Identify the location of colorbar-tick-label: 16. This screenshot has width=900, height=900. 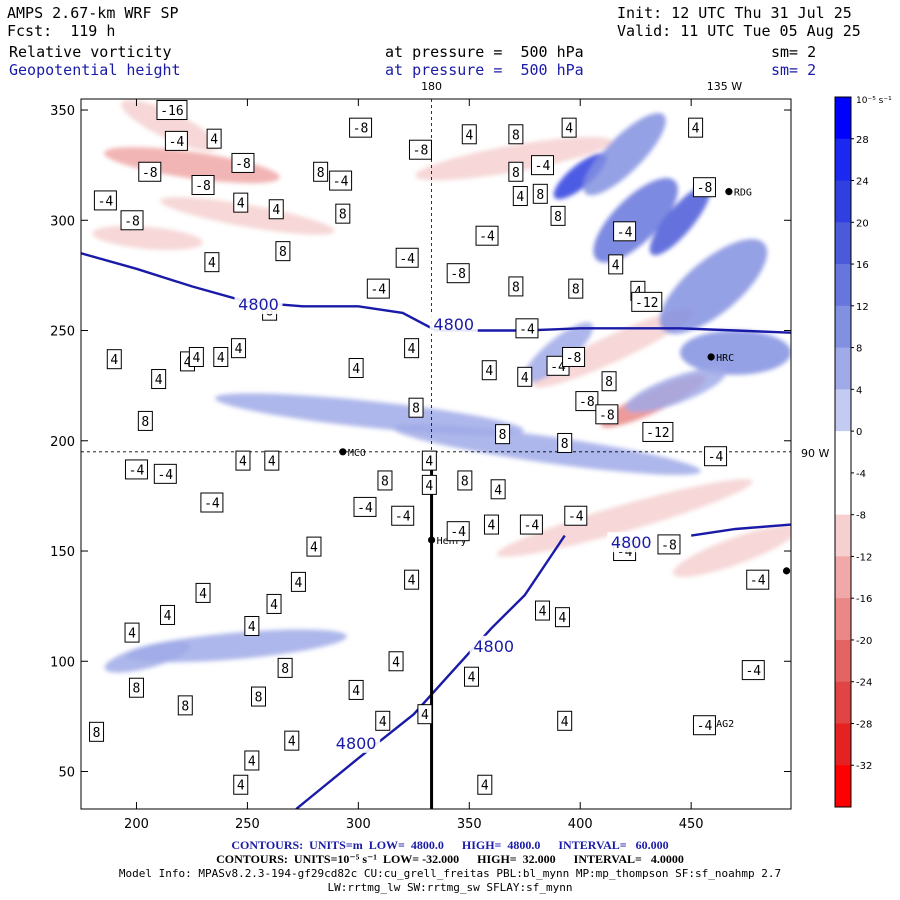
(862, 265).